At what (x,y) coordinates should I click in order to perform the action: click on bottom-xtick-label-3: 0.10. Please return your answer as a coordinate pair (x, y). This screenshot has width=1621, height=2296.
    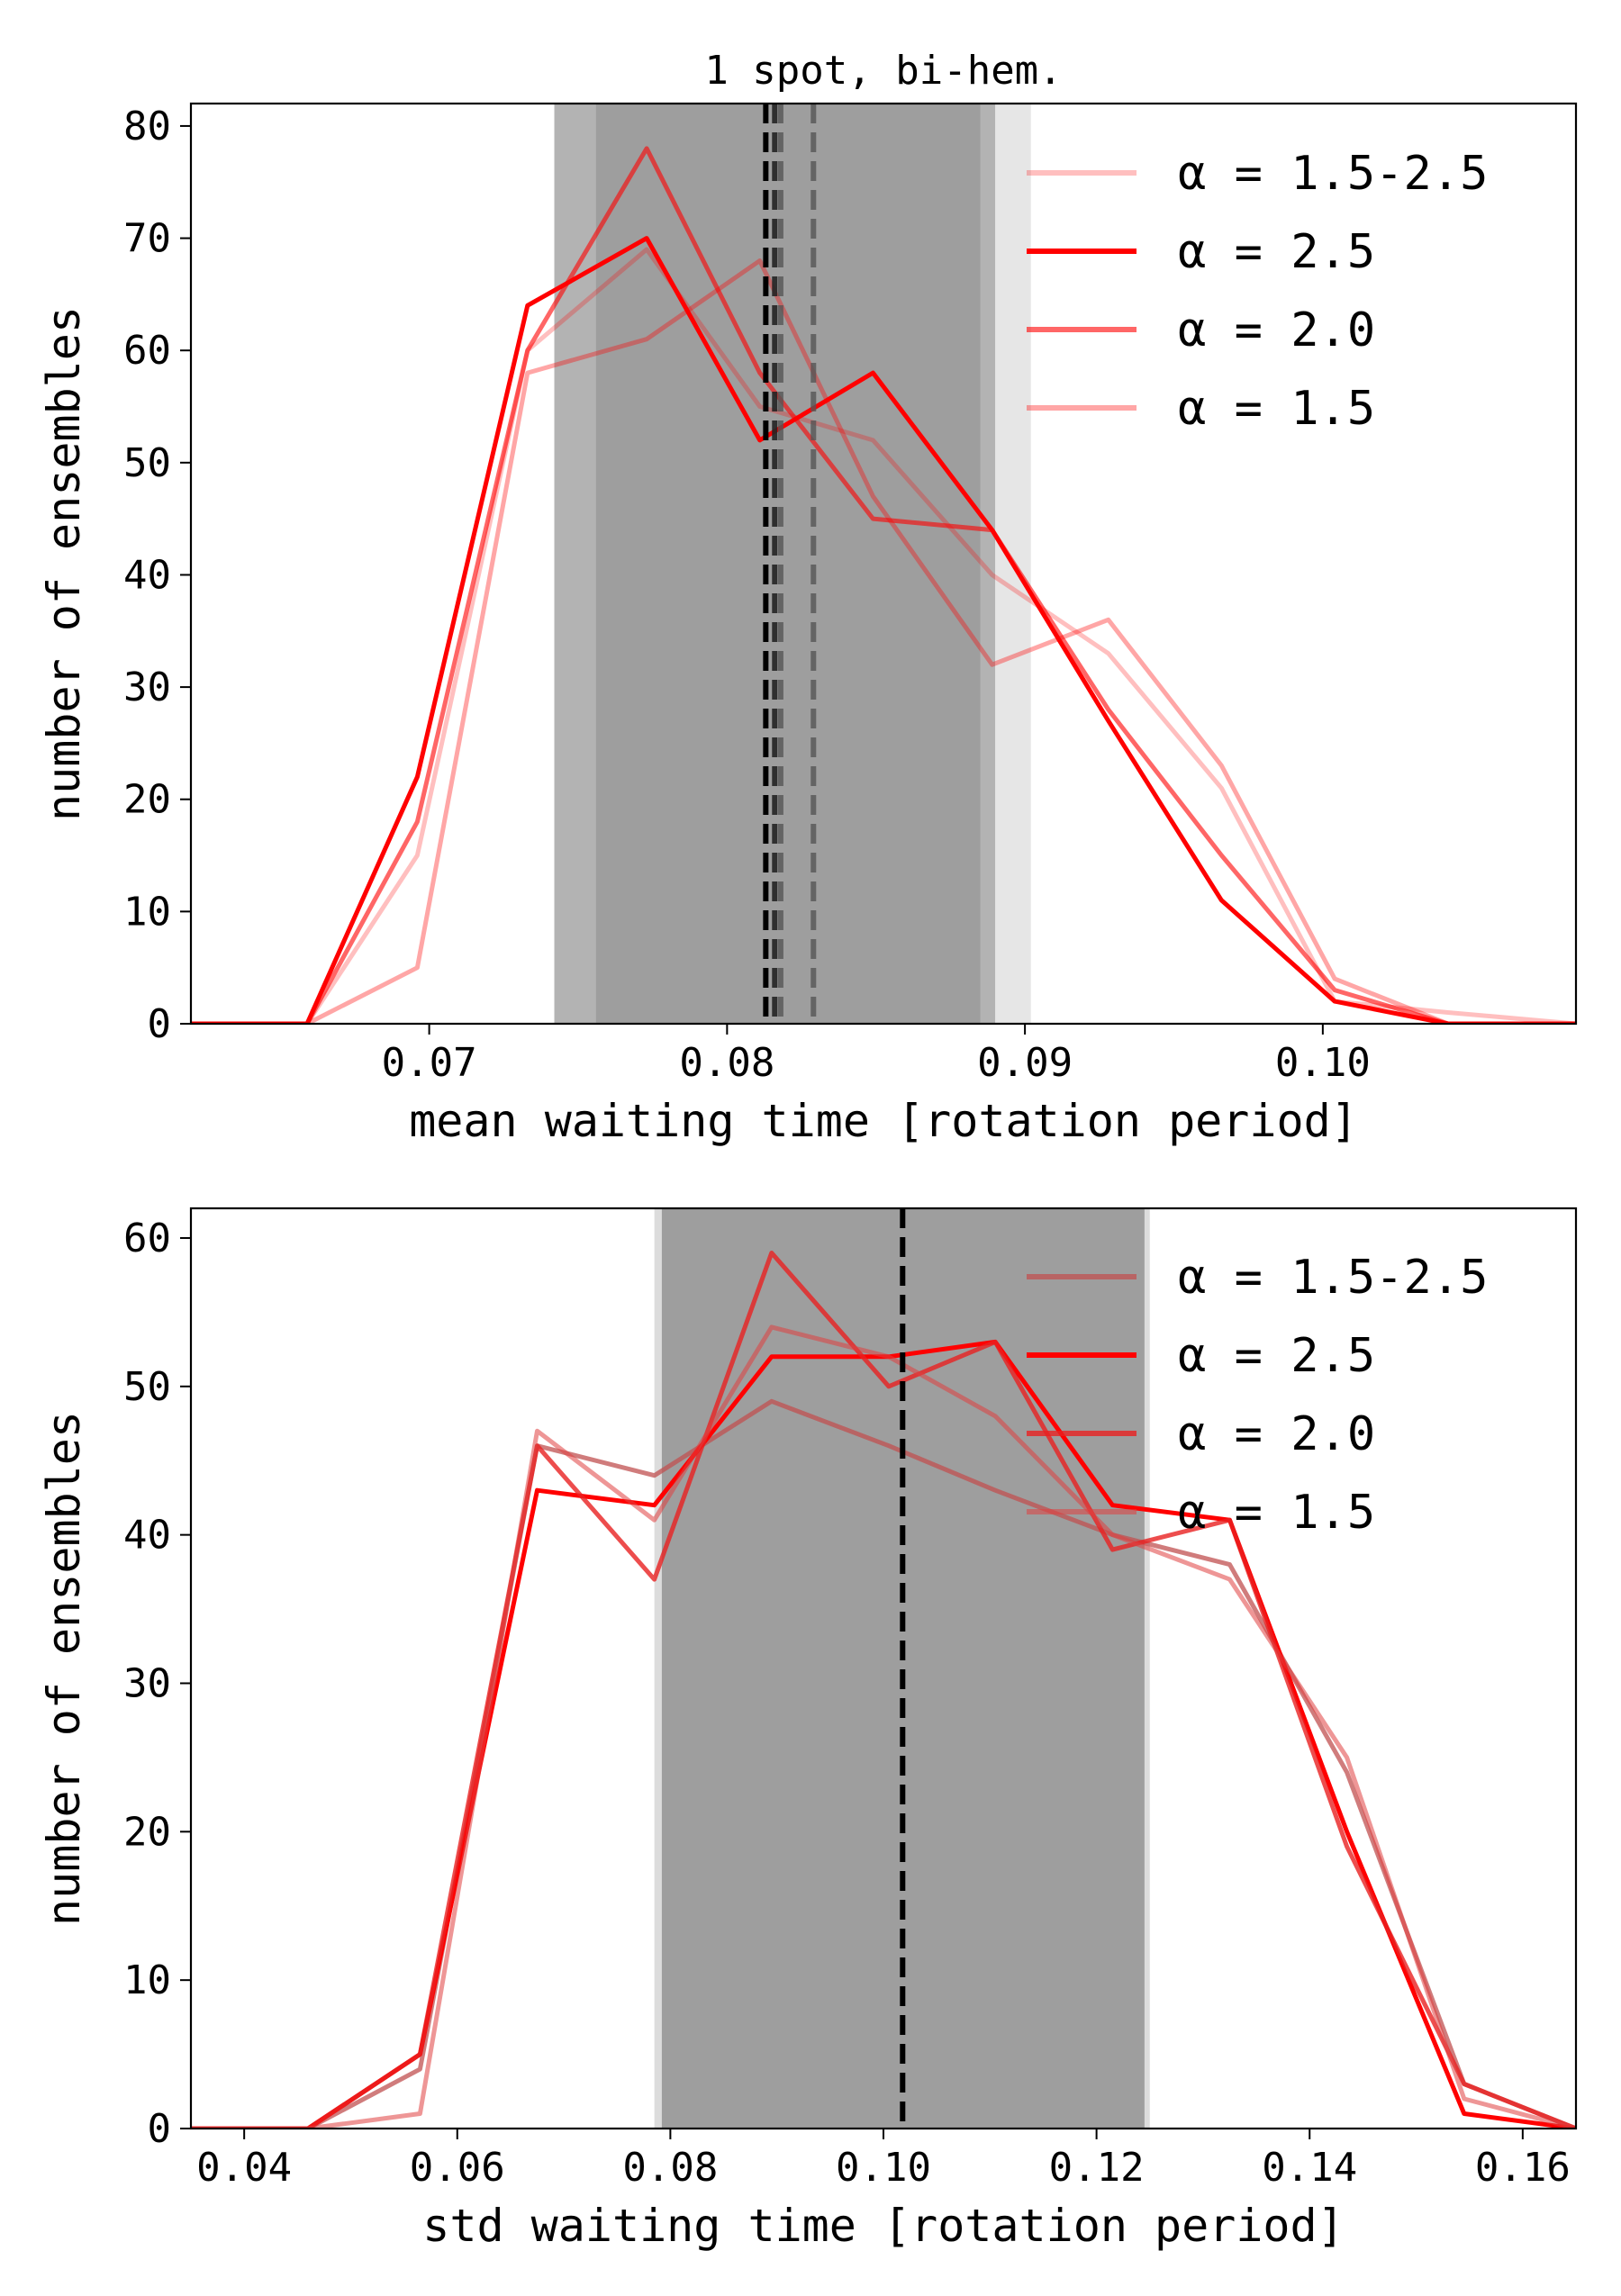
    Looking at the image, I should click on (884, 2168).